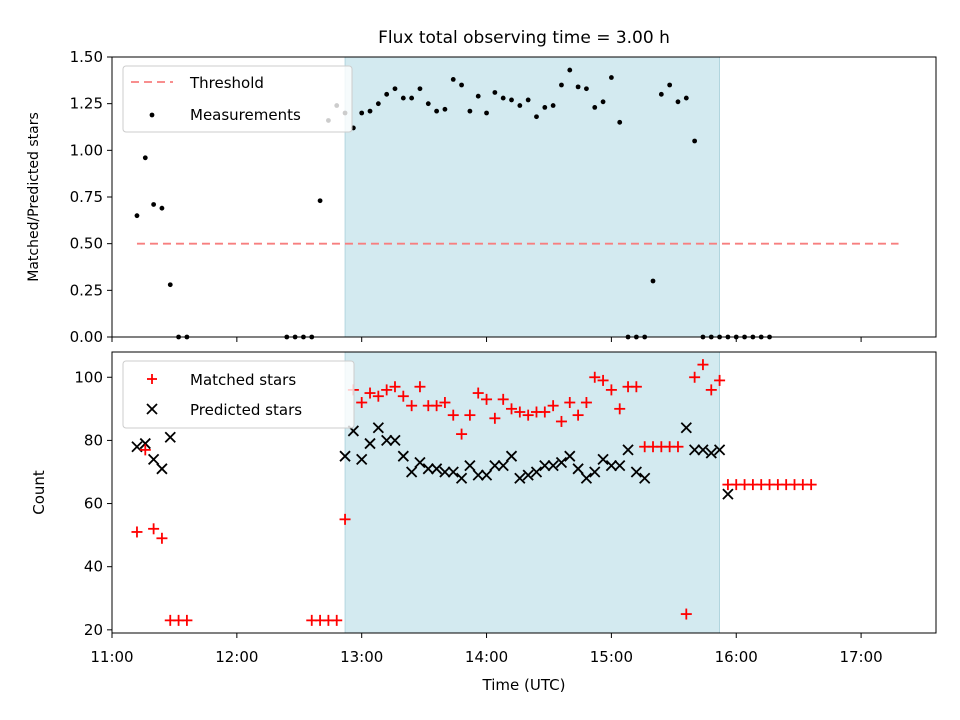 This screenshot has width=960, height=720. I want to click on bottom-y-axis-label: Count, so click(39, 492).